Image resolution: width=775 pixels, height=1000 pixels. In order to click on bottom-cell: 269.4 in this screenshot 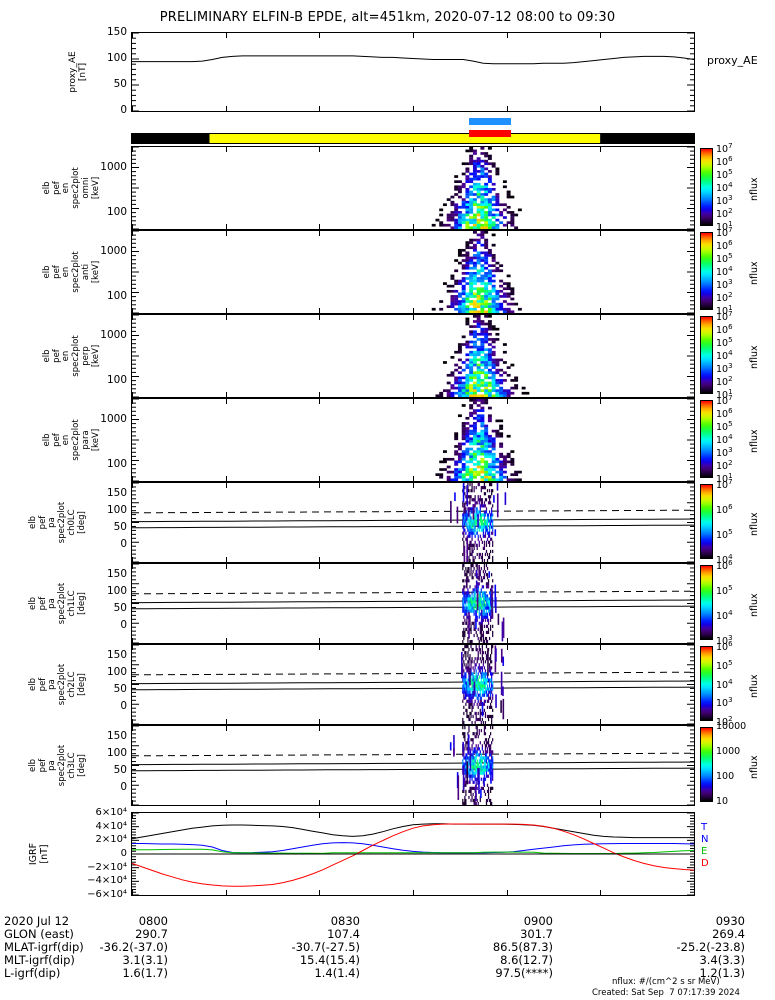, I will do `click(728, 934)`.